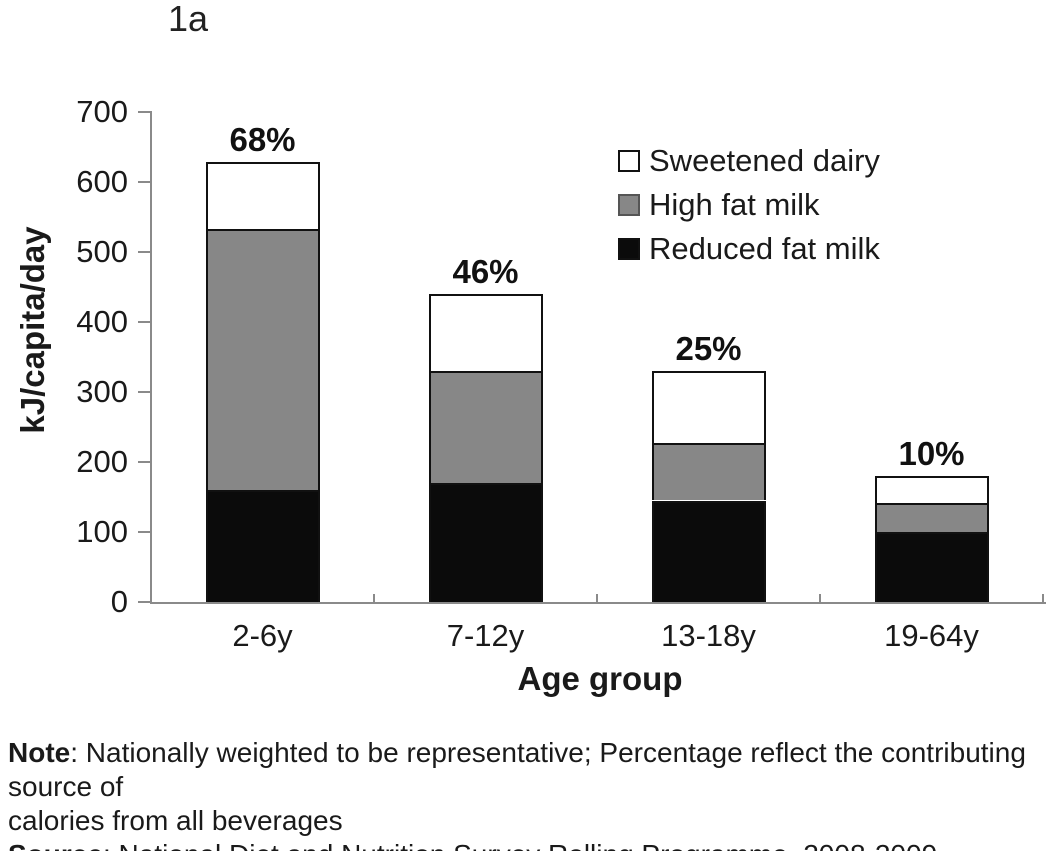  What do you see at coordinates (102, 391) in the screenshot?
I see `y-axis-tick-label: 300` at bounding box center [102, 391].